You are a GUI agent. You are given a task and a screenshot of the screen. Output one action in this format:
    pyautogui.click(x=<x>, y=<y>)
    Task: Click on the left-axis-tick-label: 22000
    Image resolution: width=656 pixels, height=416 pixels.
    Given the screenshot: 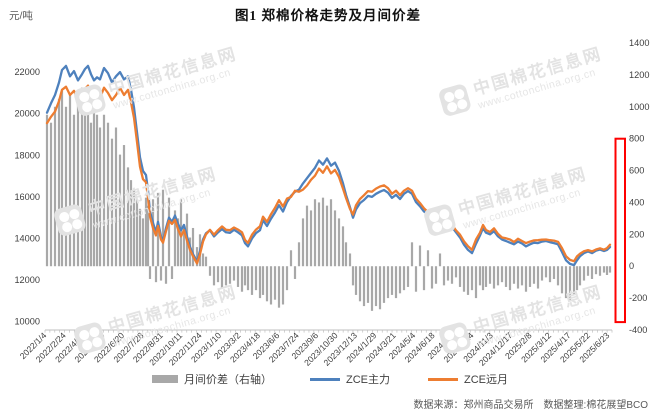 What is the action you would take?
    pyautogui.click(x=27, y=72)
    